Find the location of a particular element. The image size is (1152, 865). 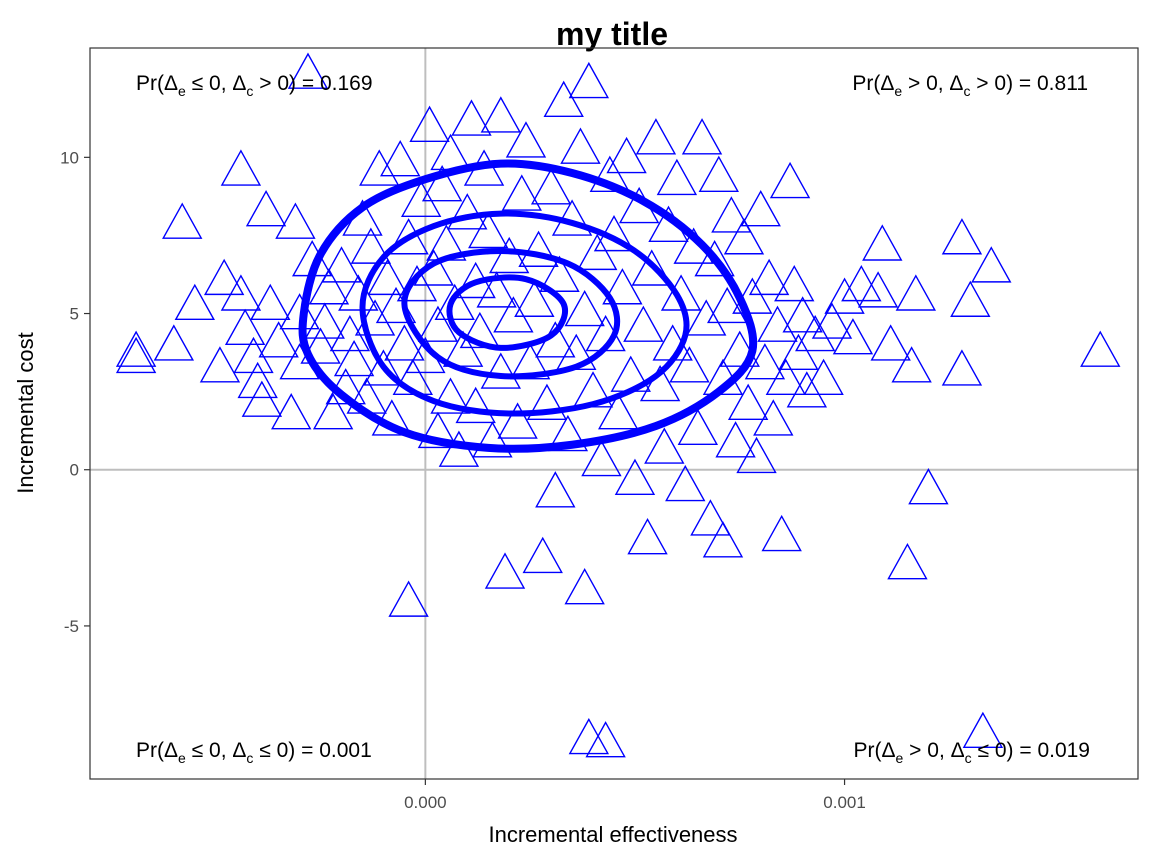

annotation-nw: Pr(Δe ≤ 0, Δc > 0) = 0.169 is located at coordinates (254, 85).